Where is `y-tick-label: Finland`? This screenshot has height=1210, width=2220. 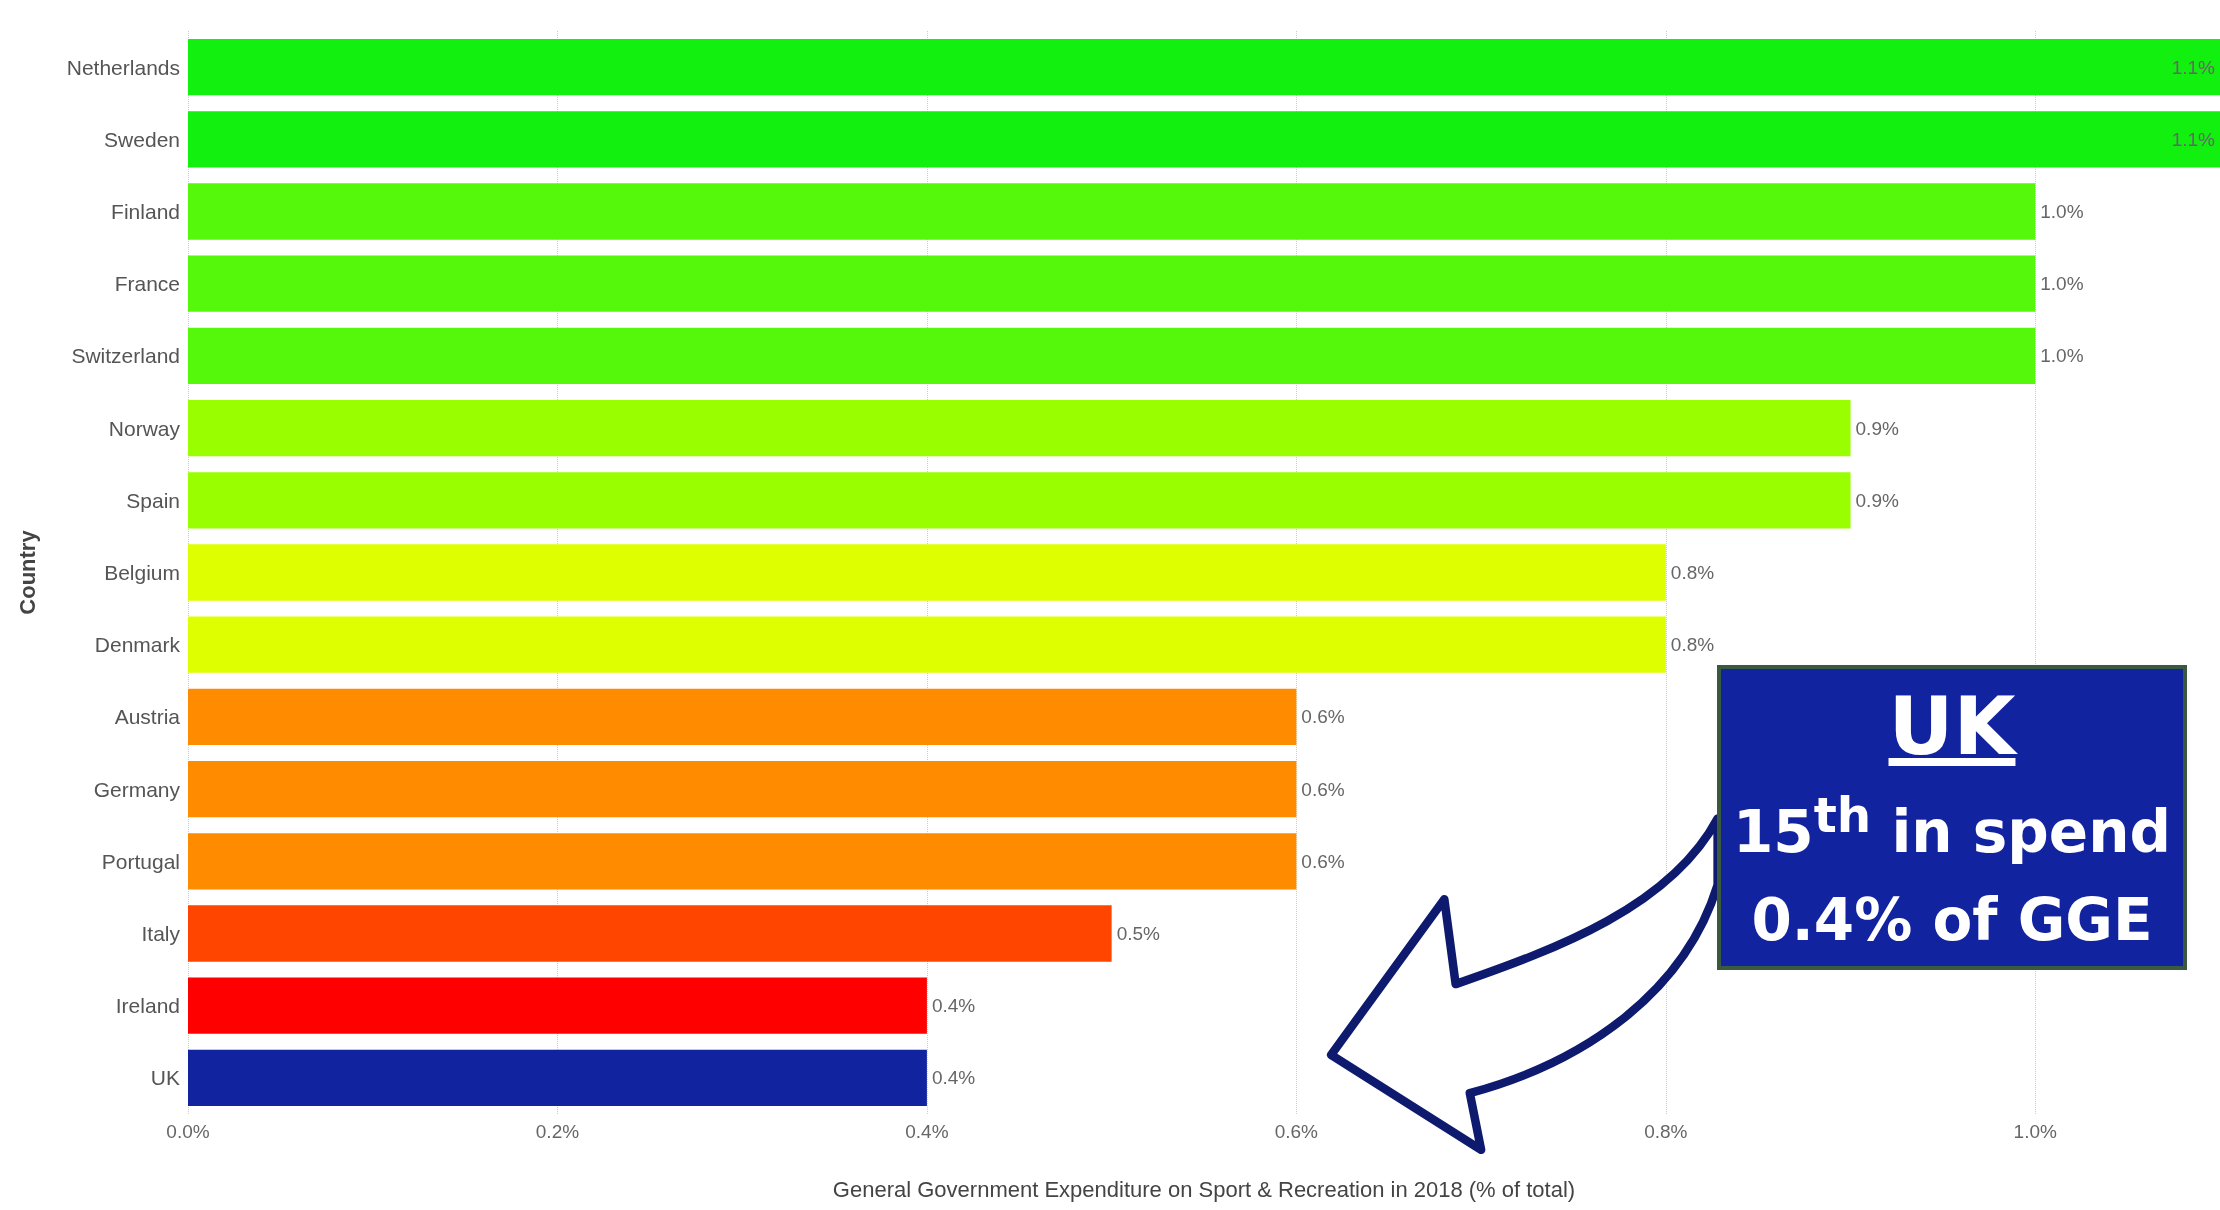 y-tick-label: Finland is located at coordinates (145, 211).